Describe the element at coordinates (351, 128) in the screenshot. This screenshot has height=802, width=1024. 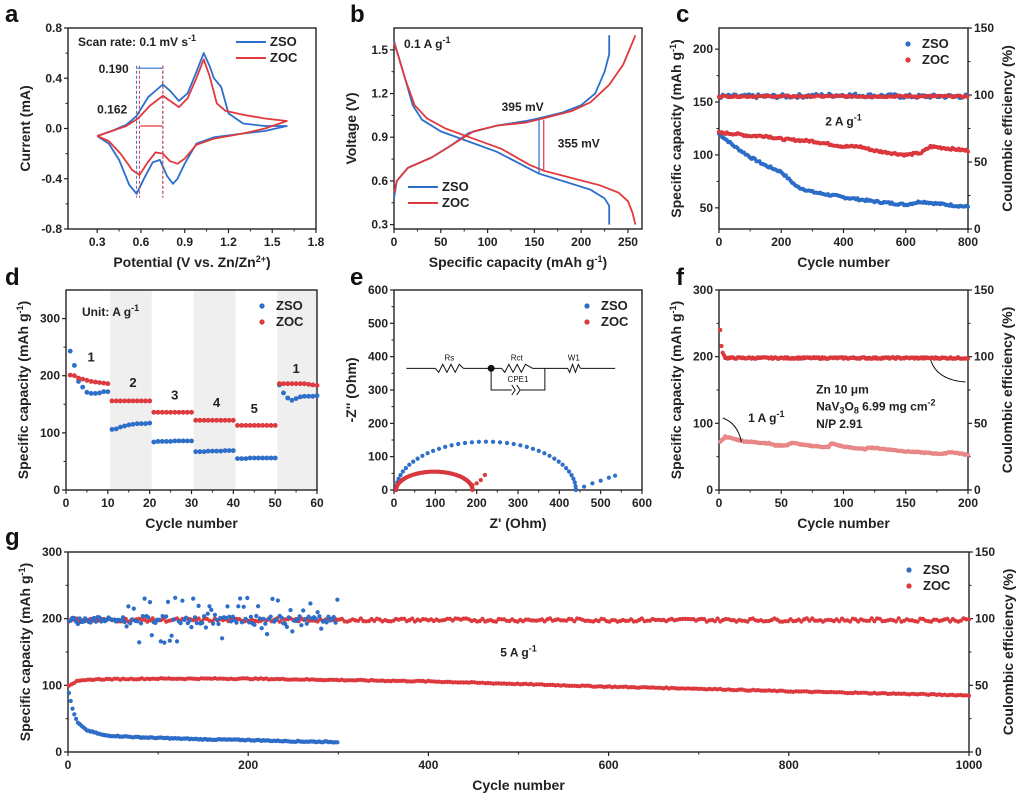
I see `y-axis-label: Voltage (V)` at that location.